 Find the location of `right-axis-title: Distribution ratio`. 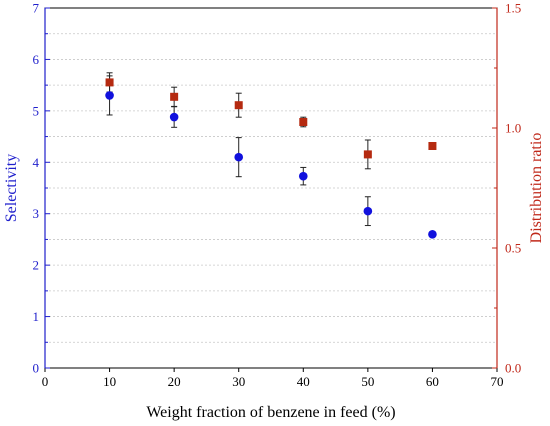

right-axis-title: Distribution ratio is located at coordinates (536, 188).